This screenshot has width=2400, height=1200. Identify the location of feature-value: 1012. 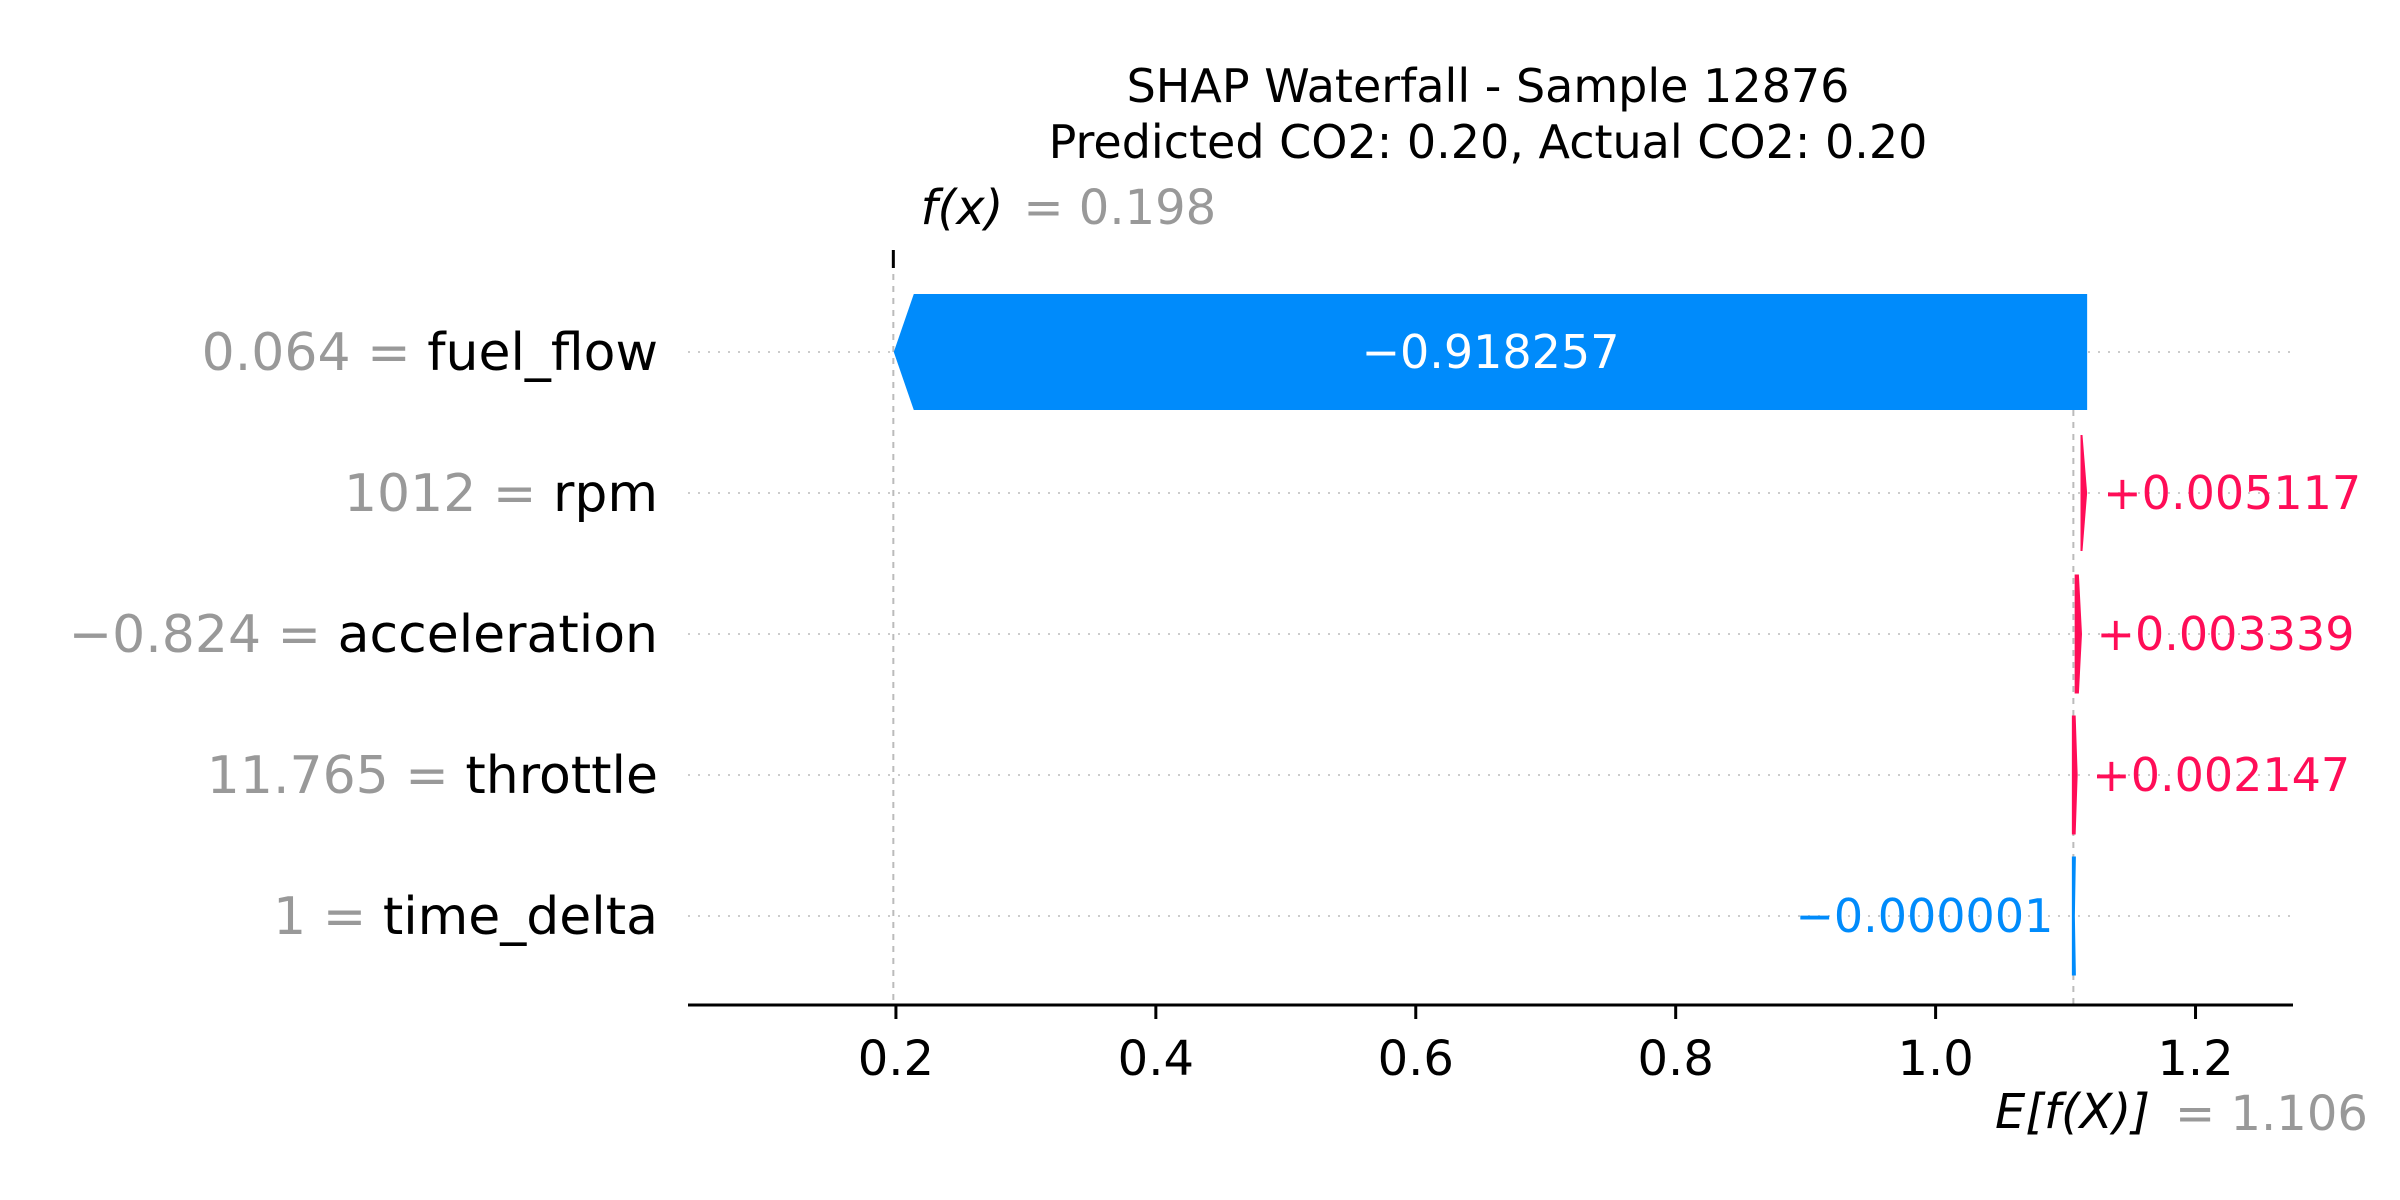
(410, 494).